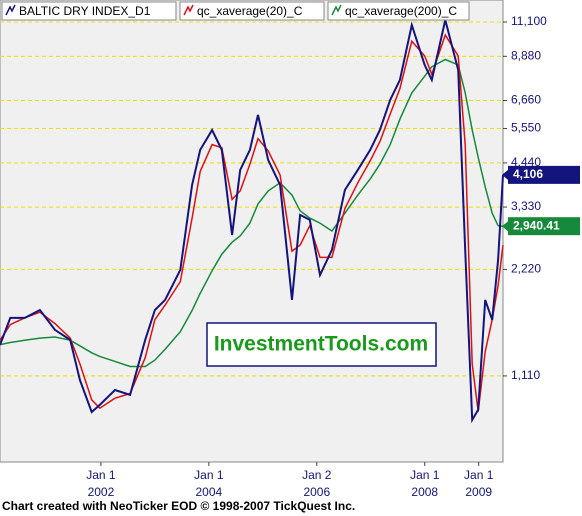 The height and width of the screenshot is (516, 582). Describe the element at coordinates (526, 269) in the screenshot. I see `y-tick-label: 2,220` at that location.